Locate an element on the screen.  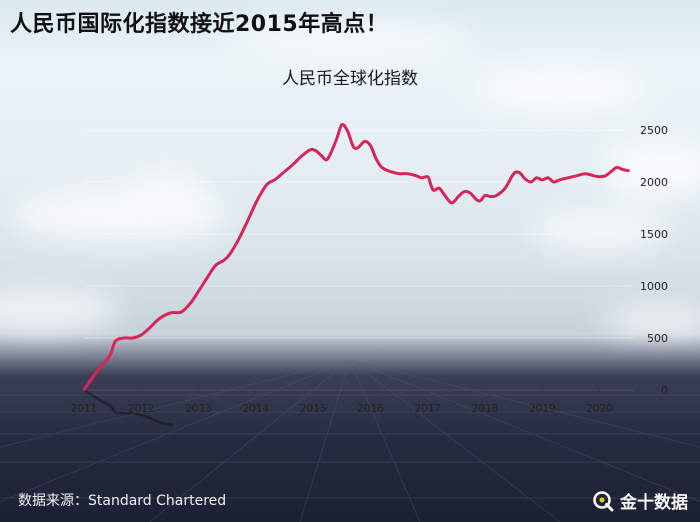
y-tick-label: 1000 is located at coordinates (654, 286).